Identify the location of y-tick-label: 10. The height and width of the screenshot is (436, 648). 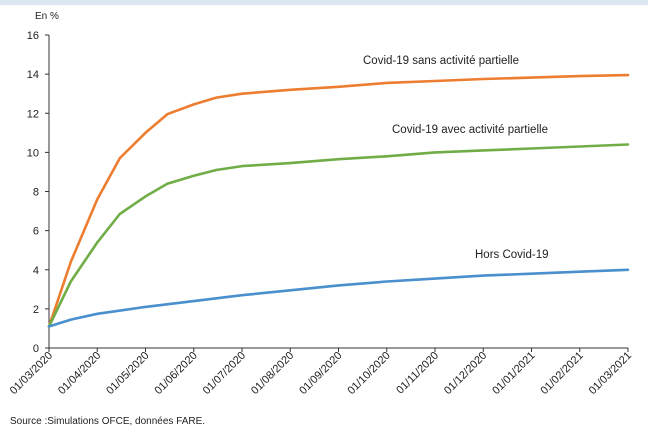
(33, 153).